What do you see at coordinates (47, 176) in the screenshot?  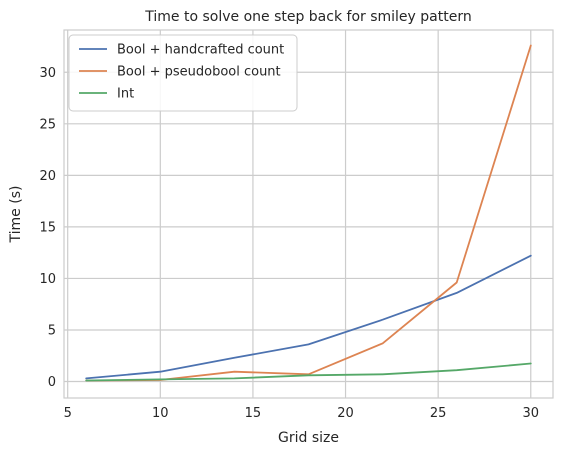 I see `y-tick-label: 20` at bounding box center [47, 176].